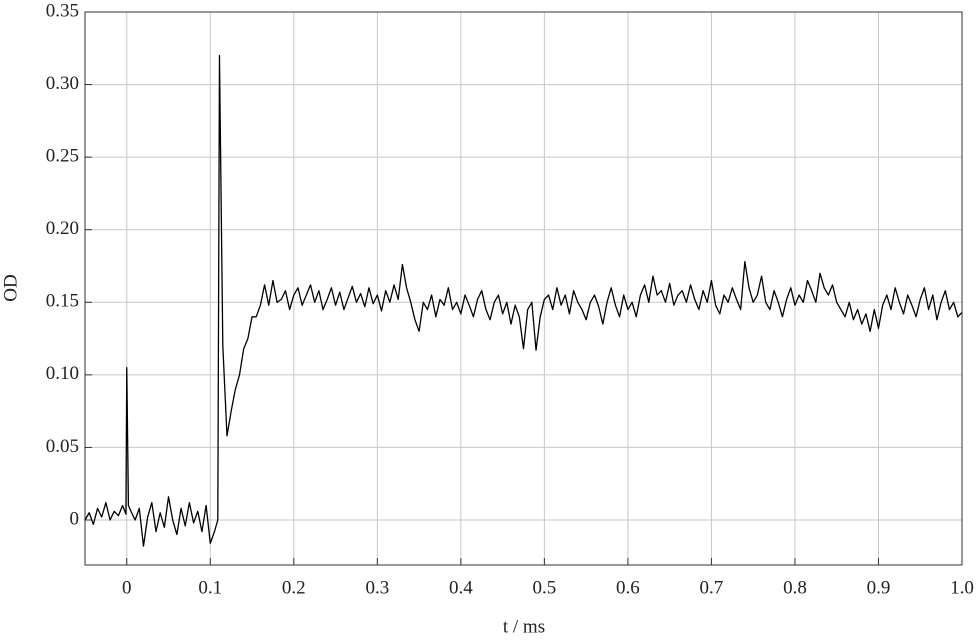 The width and height of the screenshot is (980, 641). Describe the element at coordinates (294, 587) in the screenshot. I see `x-tick-label: 0.2` at that location.